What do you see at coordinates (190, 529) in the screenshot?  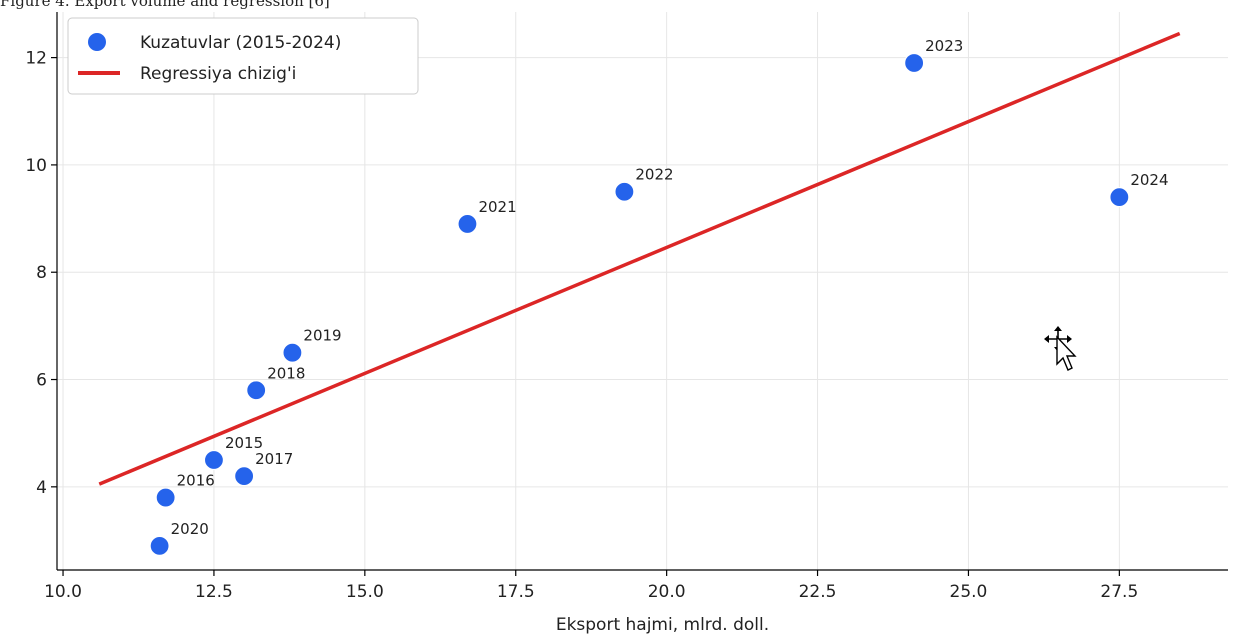 I see `point-label-2020: 2020` at bounding box center [190, 529].